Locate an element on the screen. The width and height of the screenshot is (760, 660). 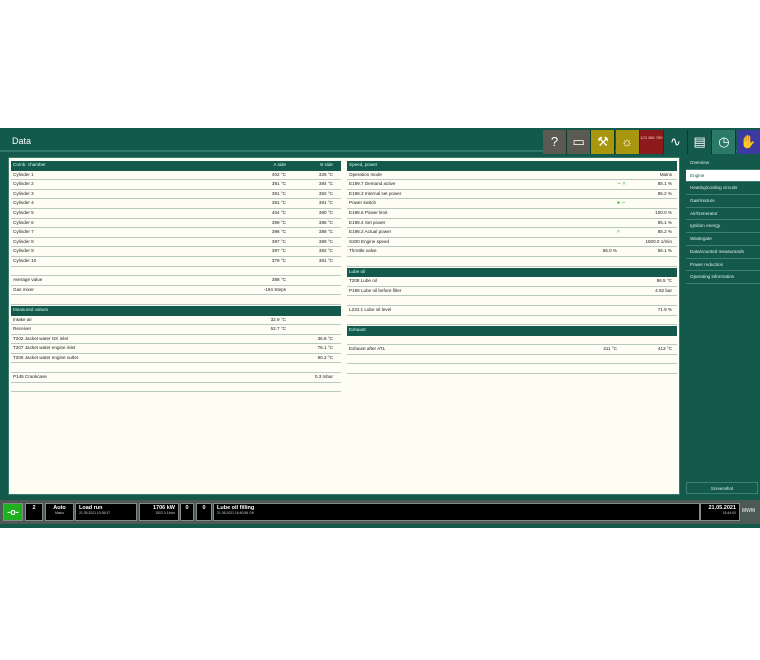
row-label: Comb. chamber is located at coordinates (29, 164).